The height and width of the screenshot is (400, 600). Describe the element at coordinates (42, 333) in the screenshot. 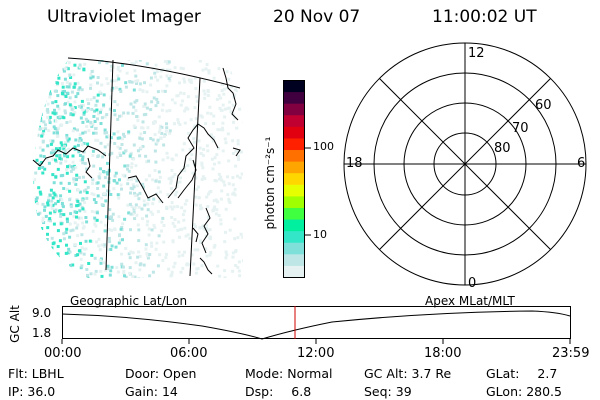

I see `timeline-y-tick-min: 1.8` at that location.